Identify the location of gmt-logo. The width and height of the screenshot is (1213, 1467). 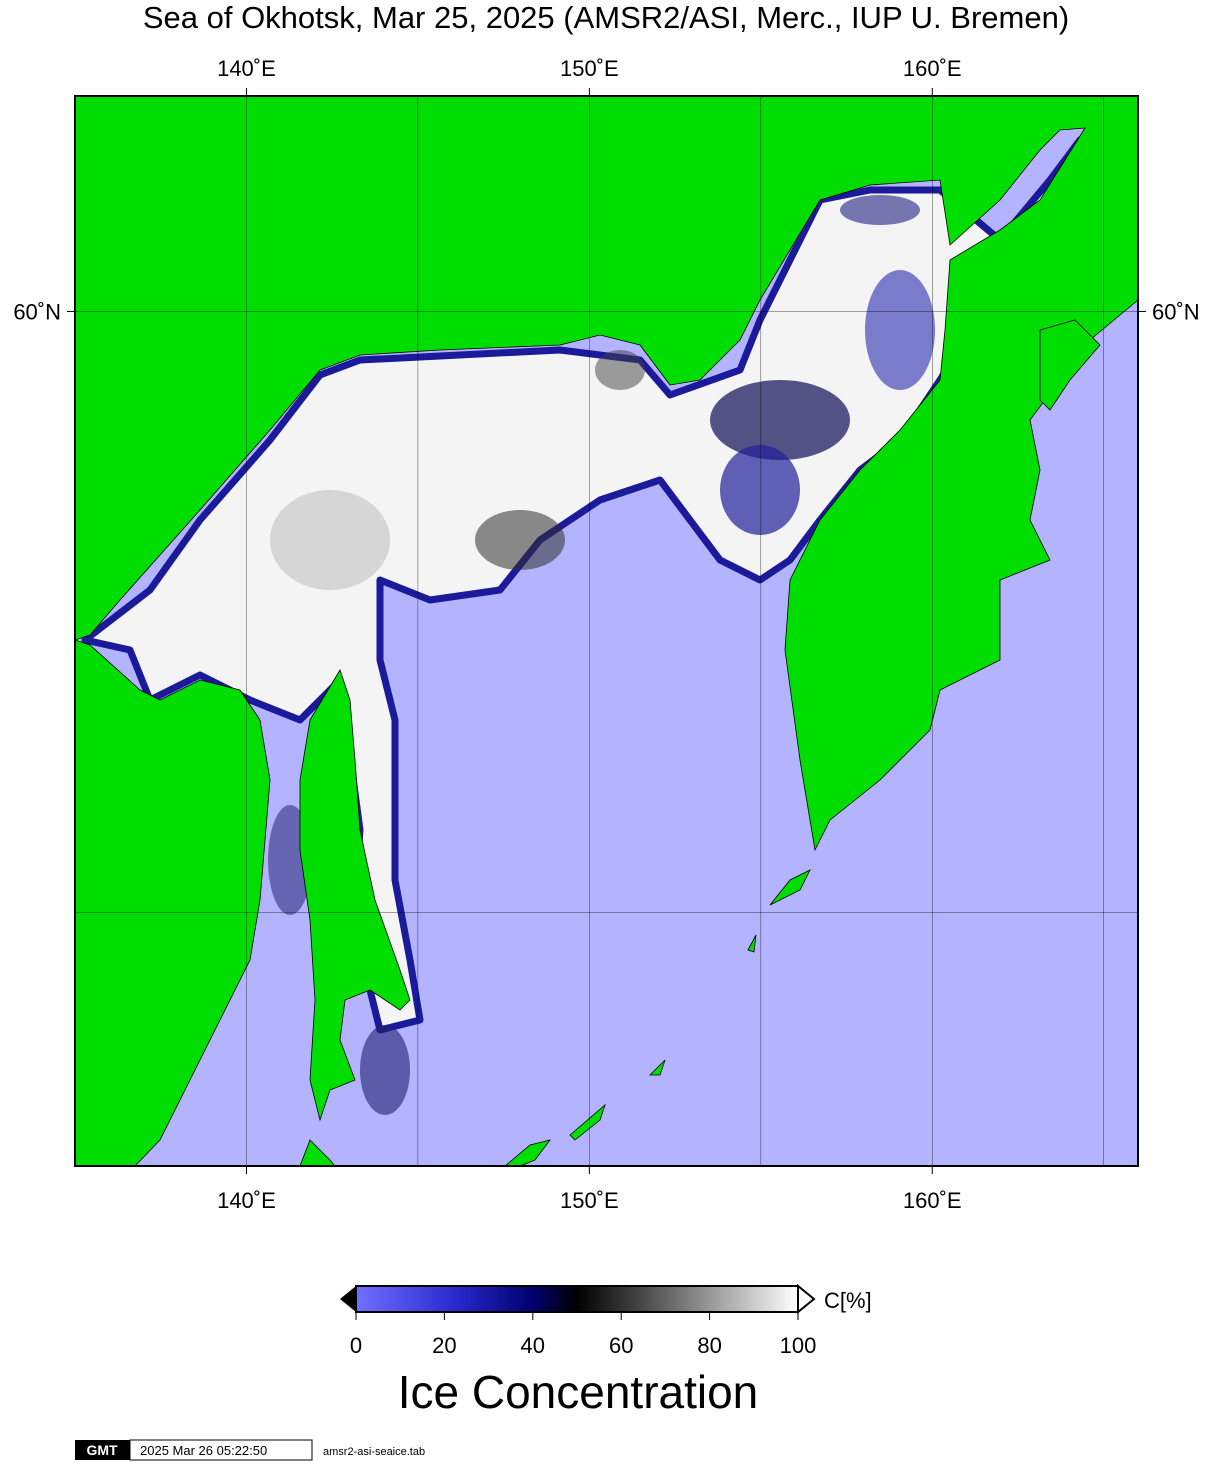
(102, 1450).